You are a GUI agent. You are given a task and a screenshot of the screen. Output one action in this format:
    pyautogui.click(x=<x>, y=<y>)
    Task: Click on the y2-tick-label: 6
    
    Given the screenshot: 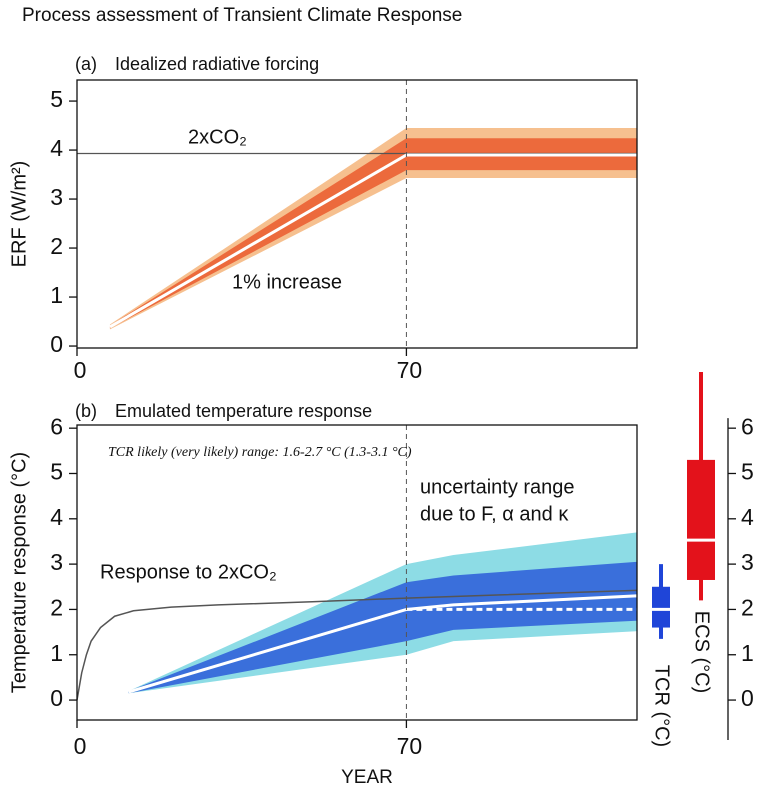 What is the action you would take?
    pyautogui.click(x=747, y=426)
    